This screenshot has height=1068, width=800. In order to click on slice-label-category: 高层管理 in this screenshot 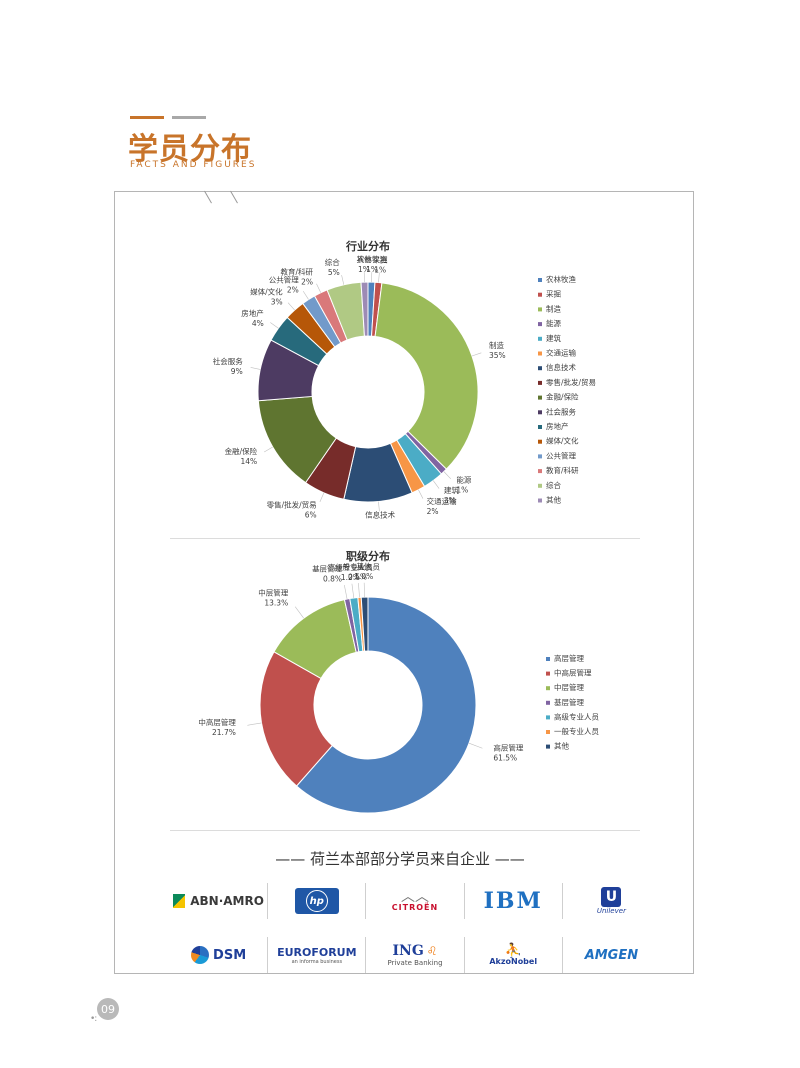, I will do `click(508, 747)`.